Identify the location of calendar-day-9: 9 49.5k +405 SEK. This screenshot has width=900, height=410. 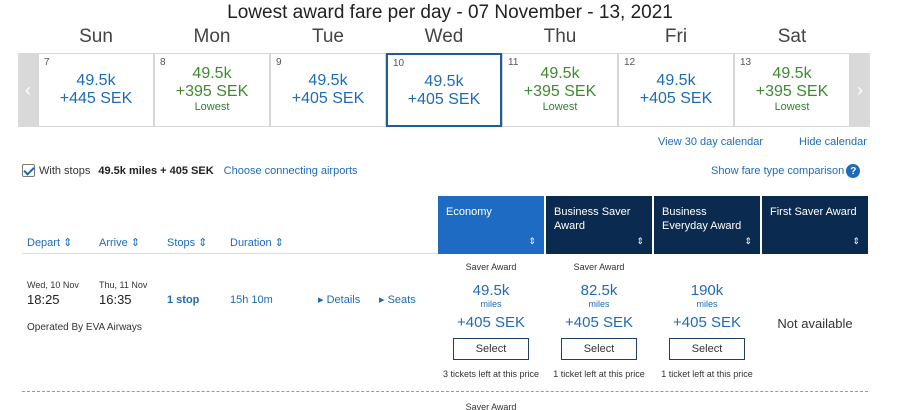
(328, 90).